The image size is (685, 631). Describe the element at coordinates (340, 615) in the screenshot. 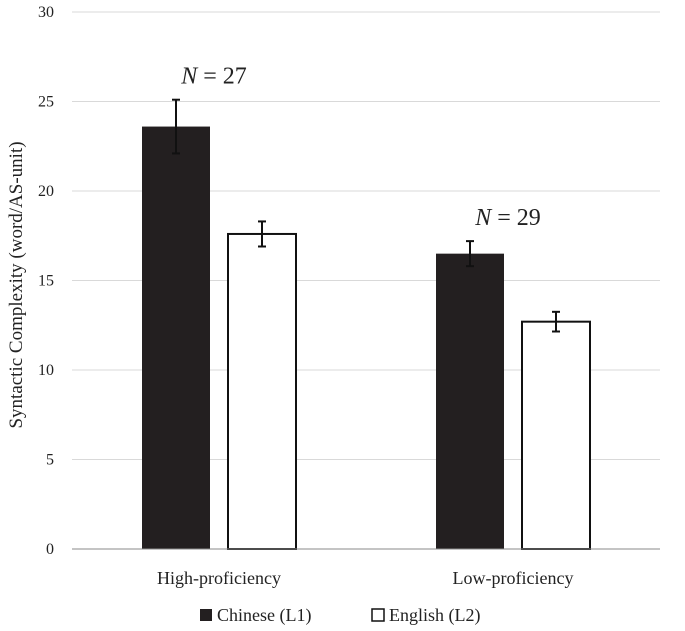

I see `legend: Chinese (L1) English (L2)` at that location.